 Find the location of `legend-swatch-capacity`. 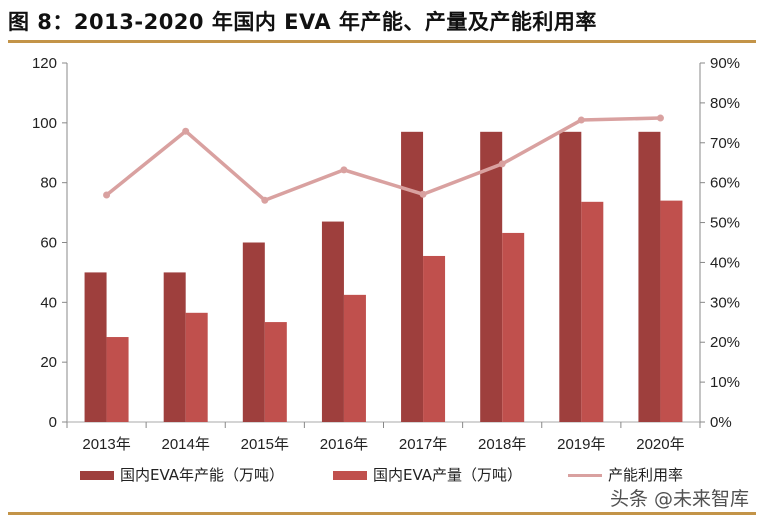

legend-swatch-capacity is located at coordinates (97, 475).